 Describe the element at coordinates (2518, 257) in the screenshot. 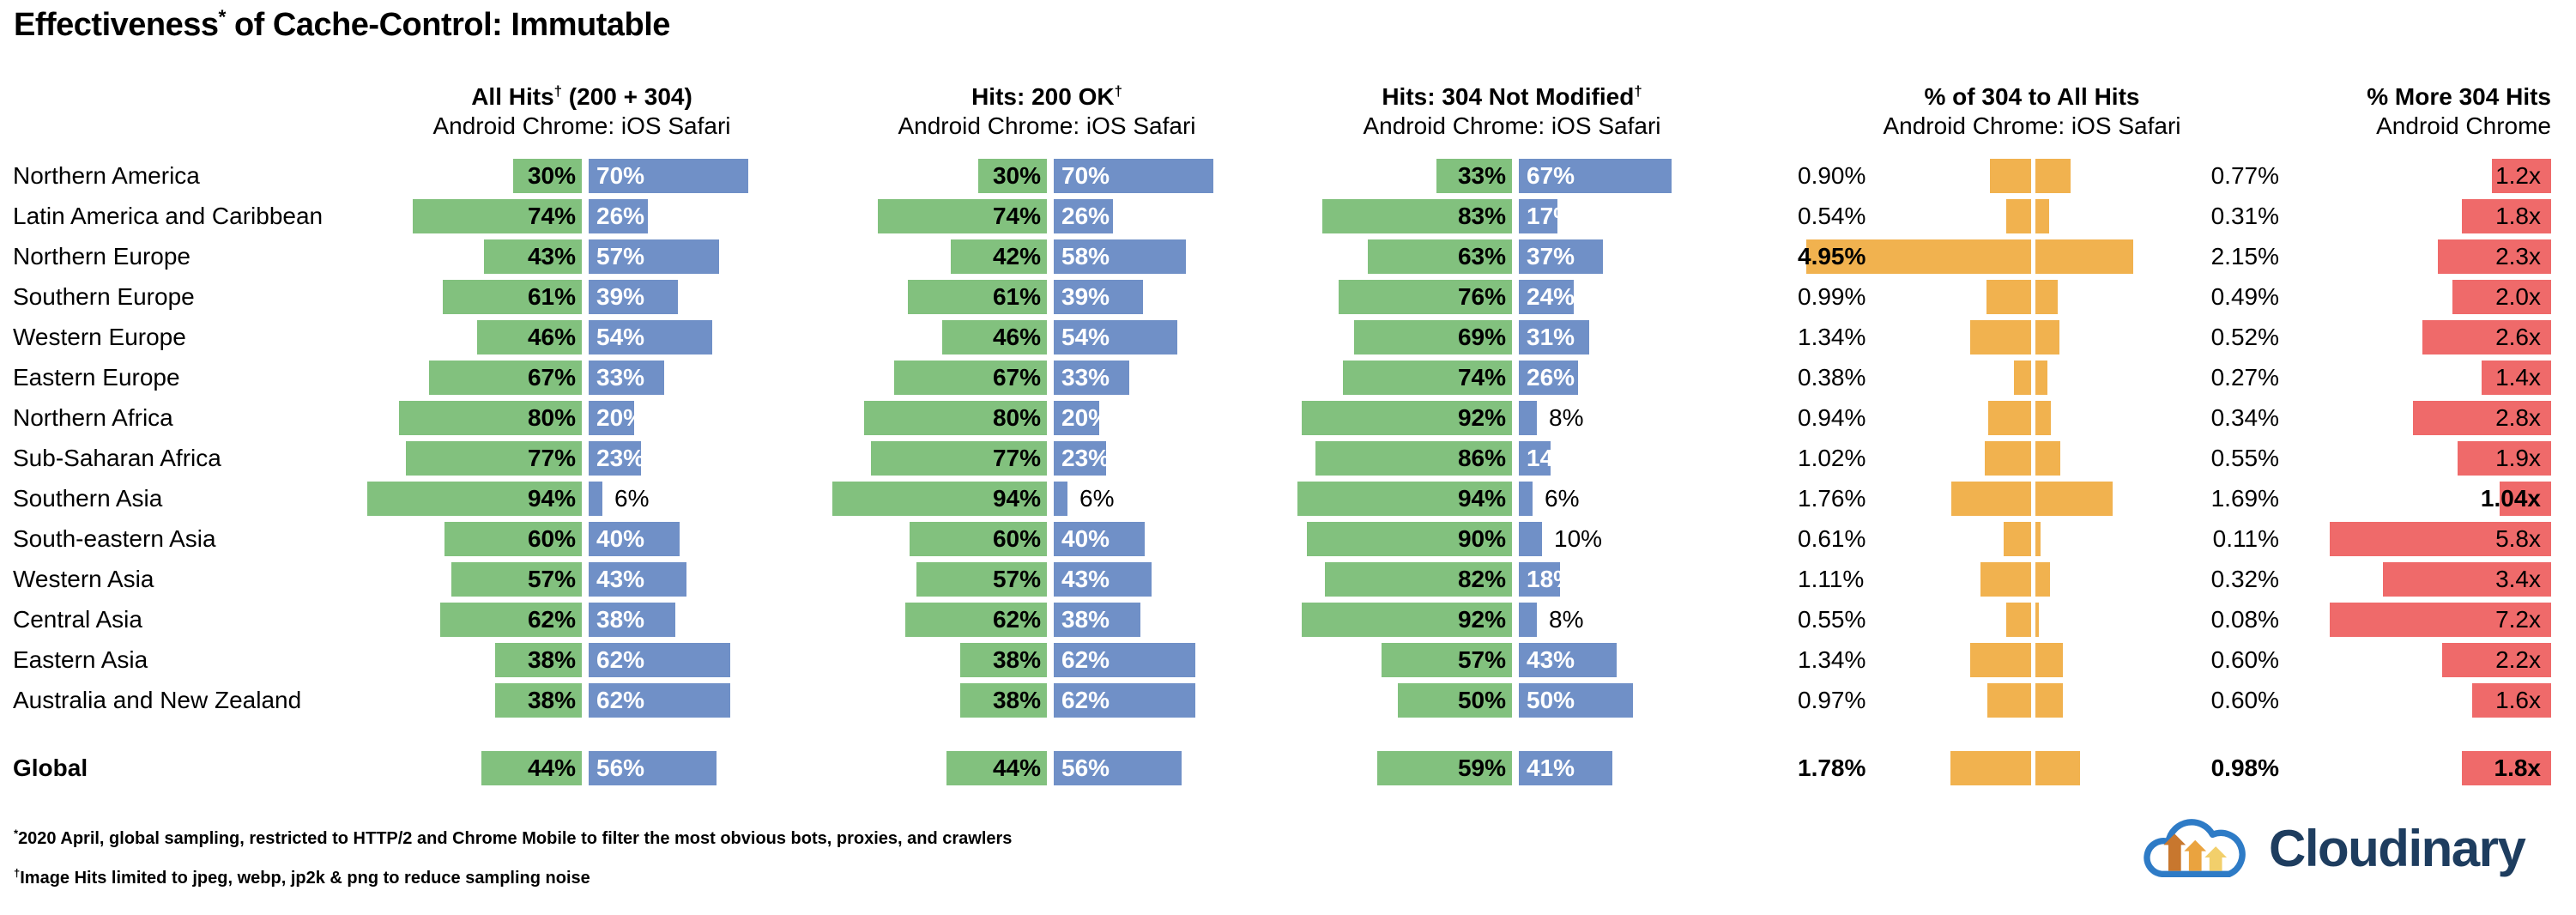

I see `more-304-value: 2.3x` at that location.